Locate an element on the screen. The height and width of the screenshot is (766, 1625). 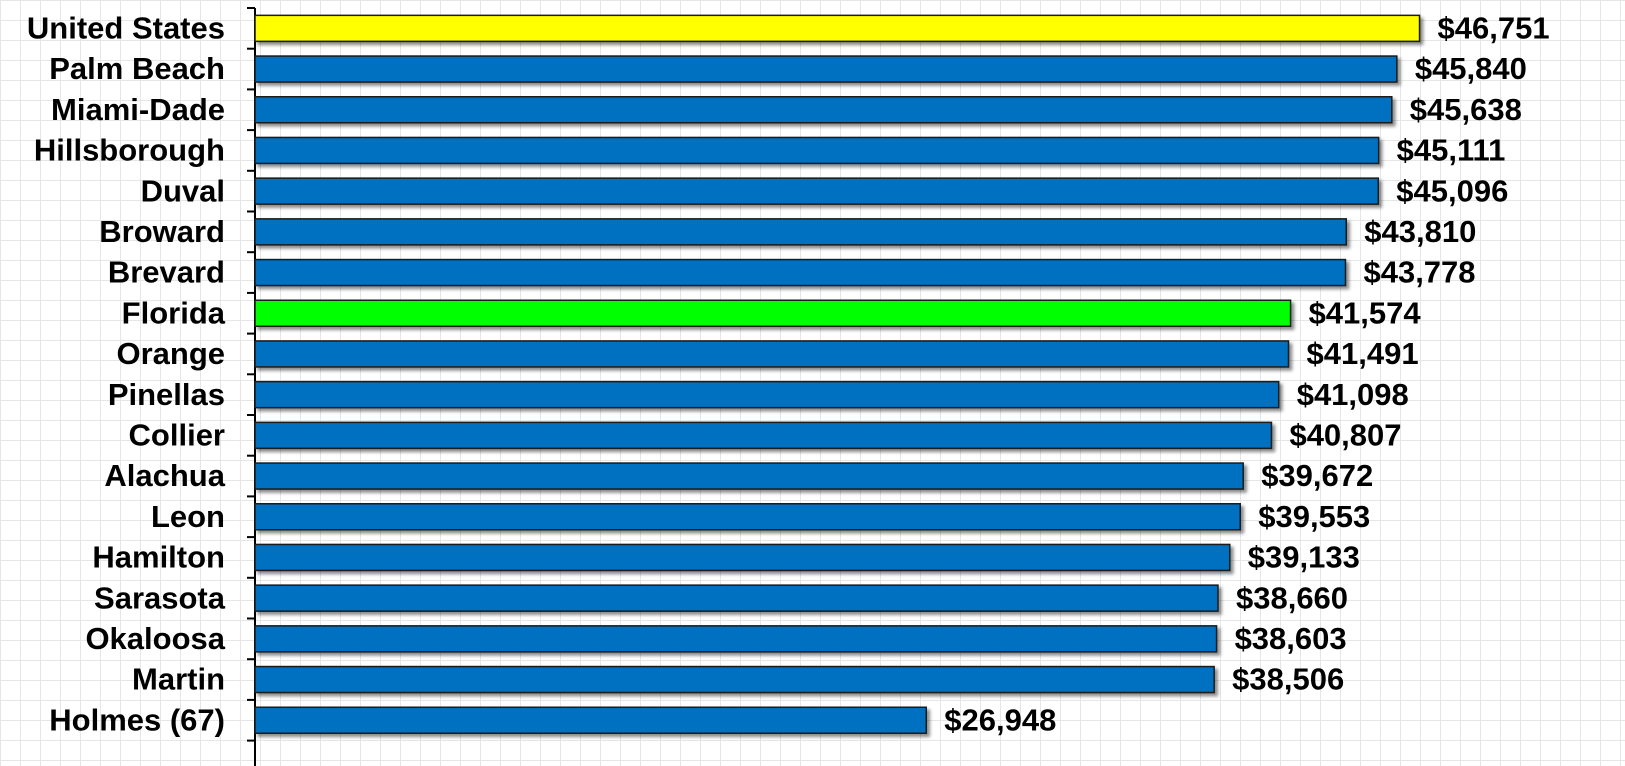
category-label: United States is located at coordinates (126, 28).